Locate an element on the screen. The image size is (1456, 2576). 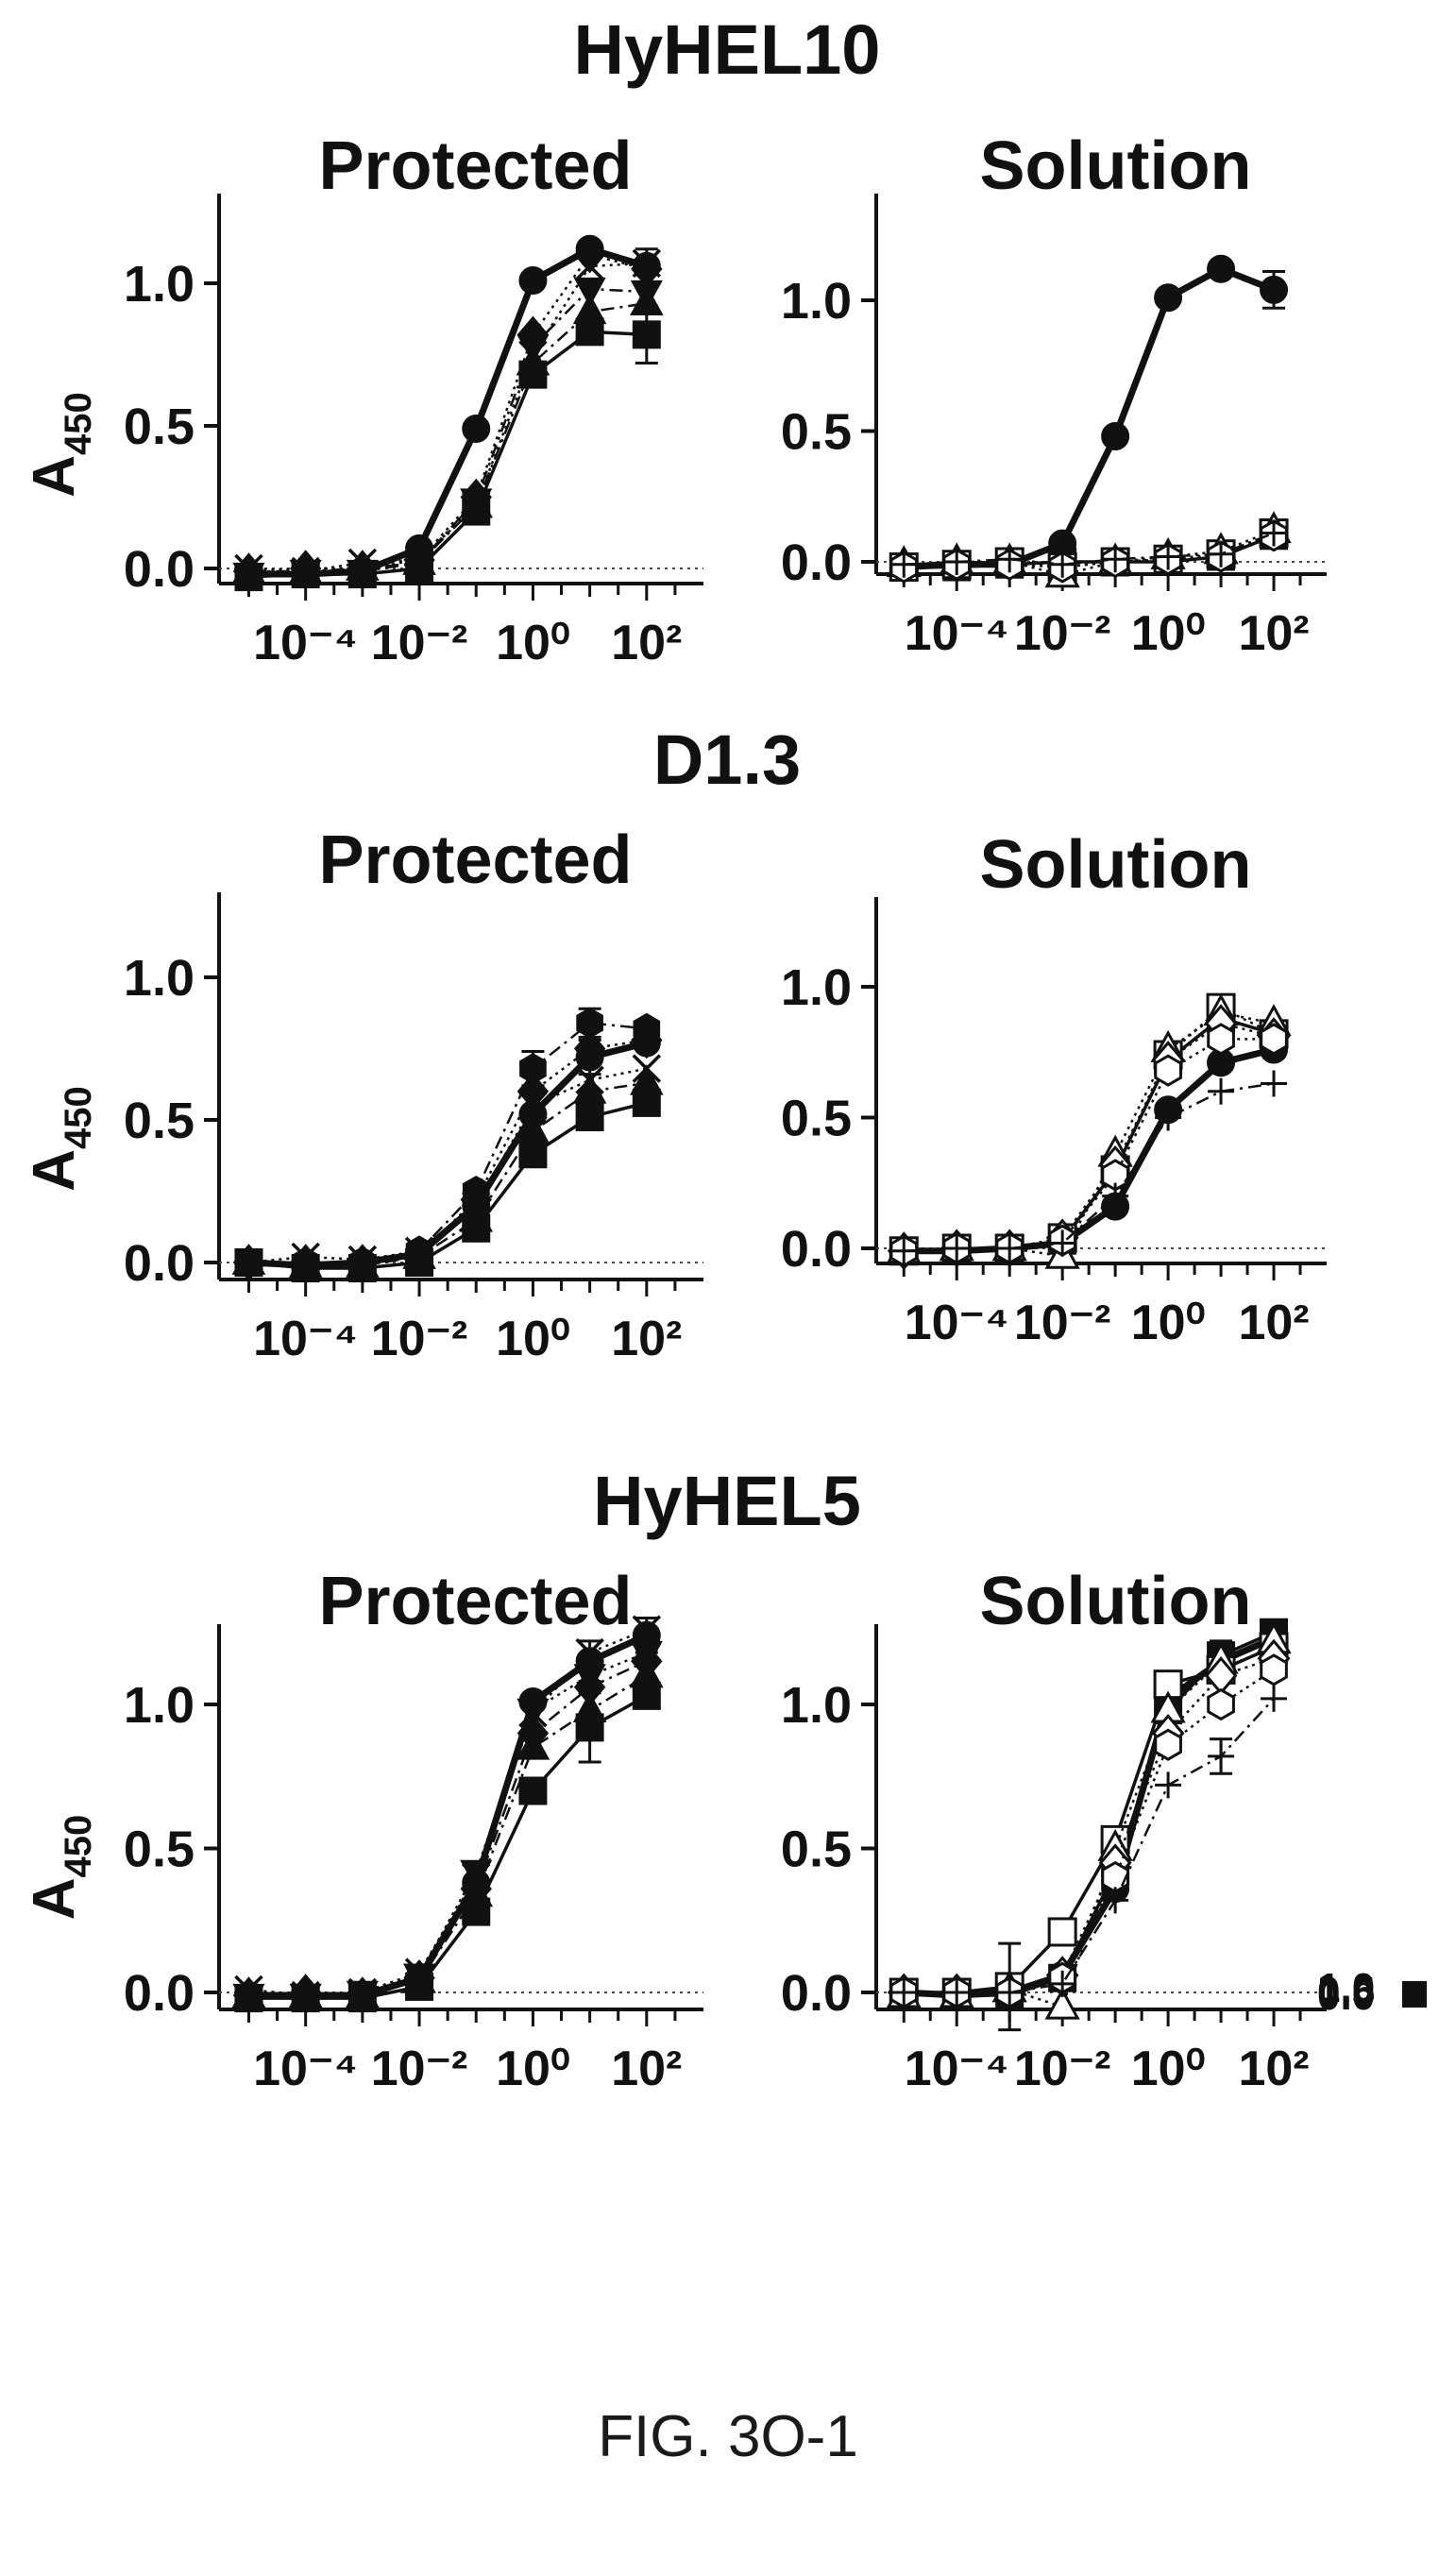
data-point-filled-triangle is located at coordinates (533, 1128).